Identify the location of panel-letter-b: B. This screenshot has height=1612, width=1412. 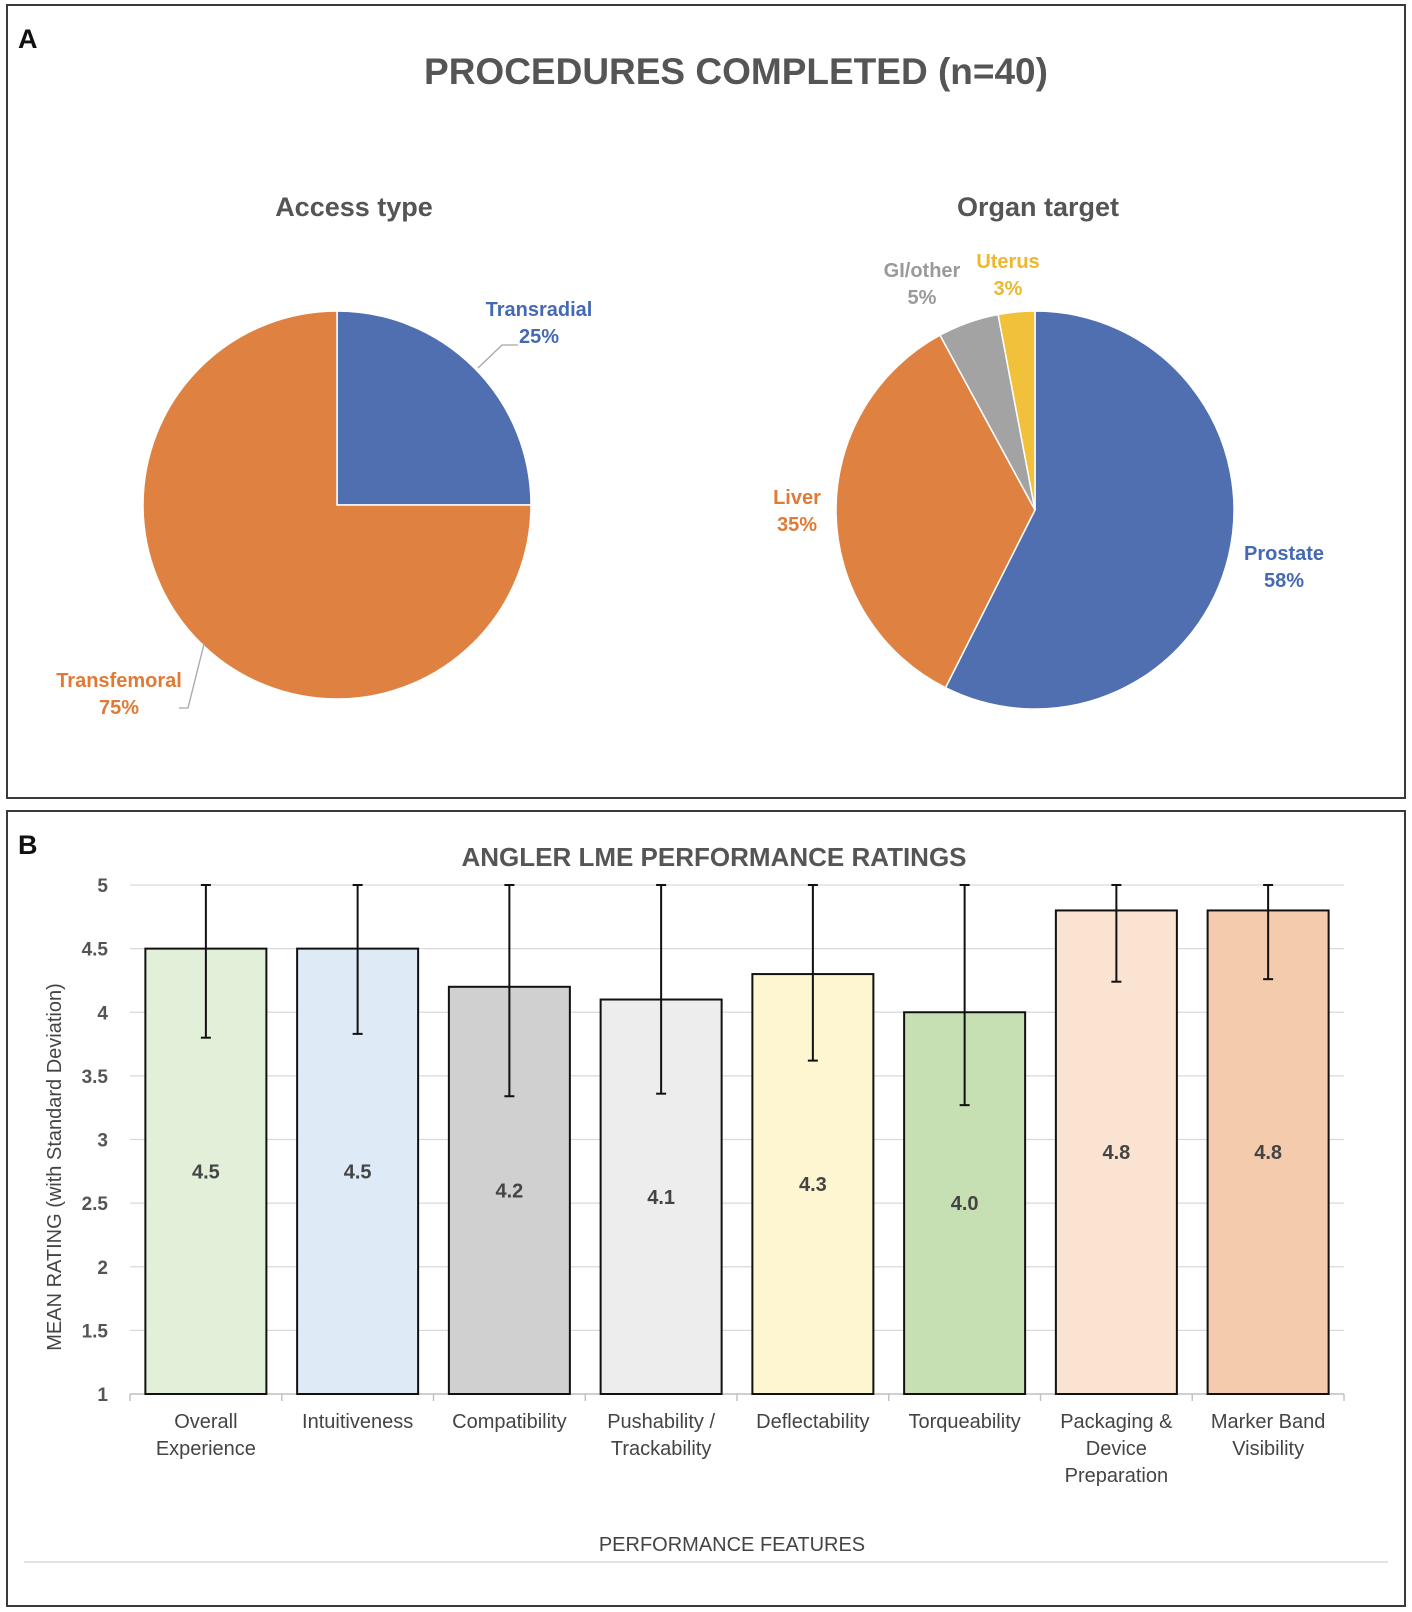
(28, 845).